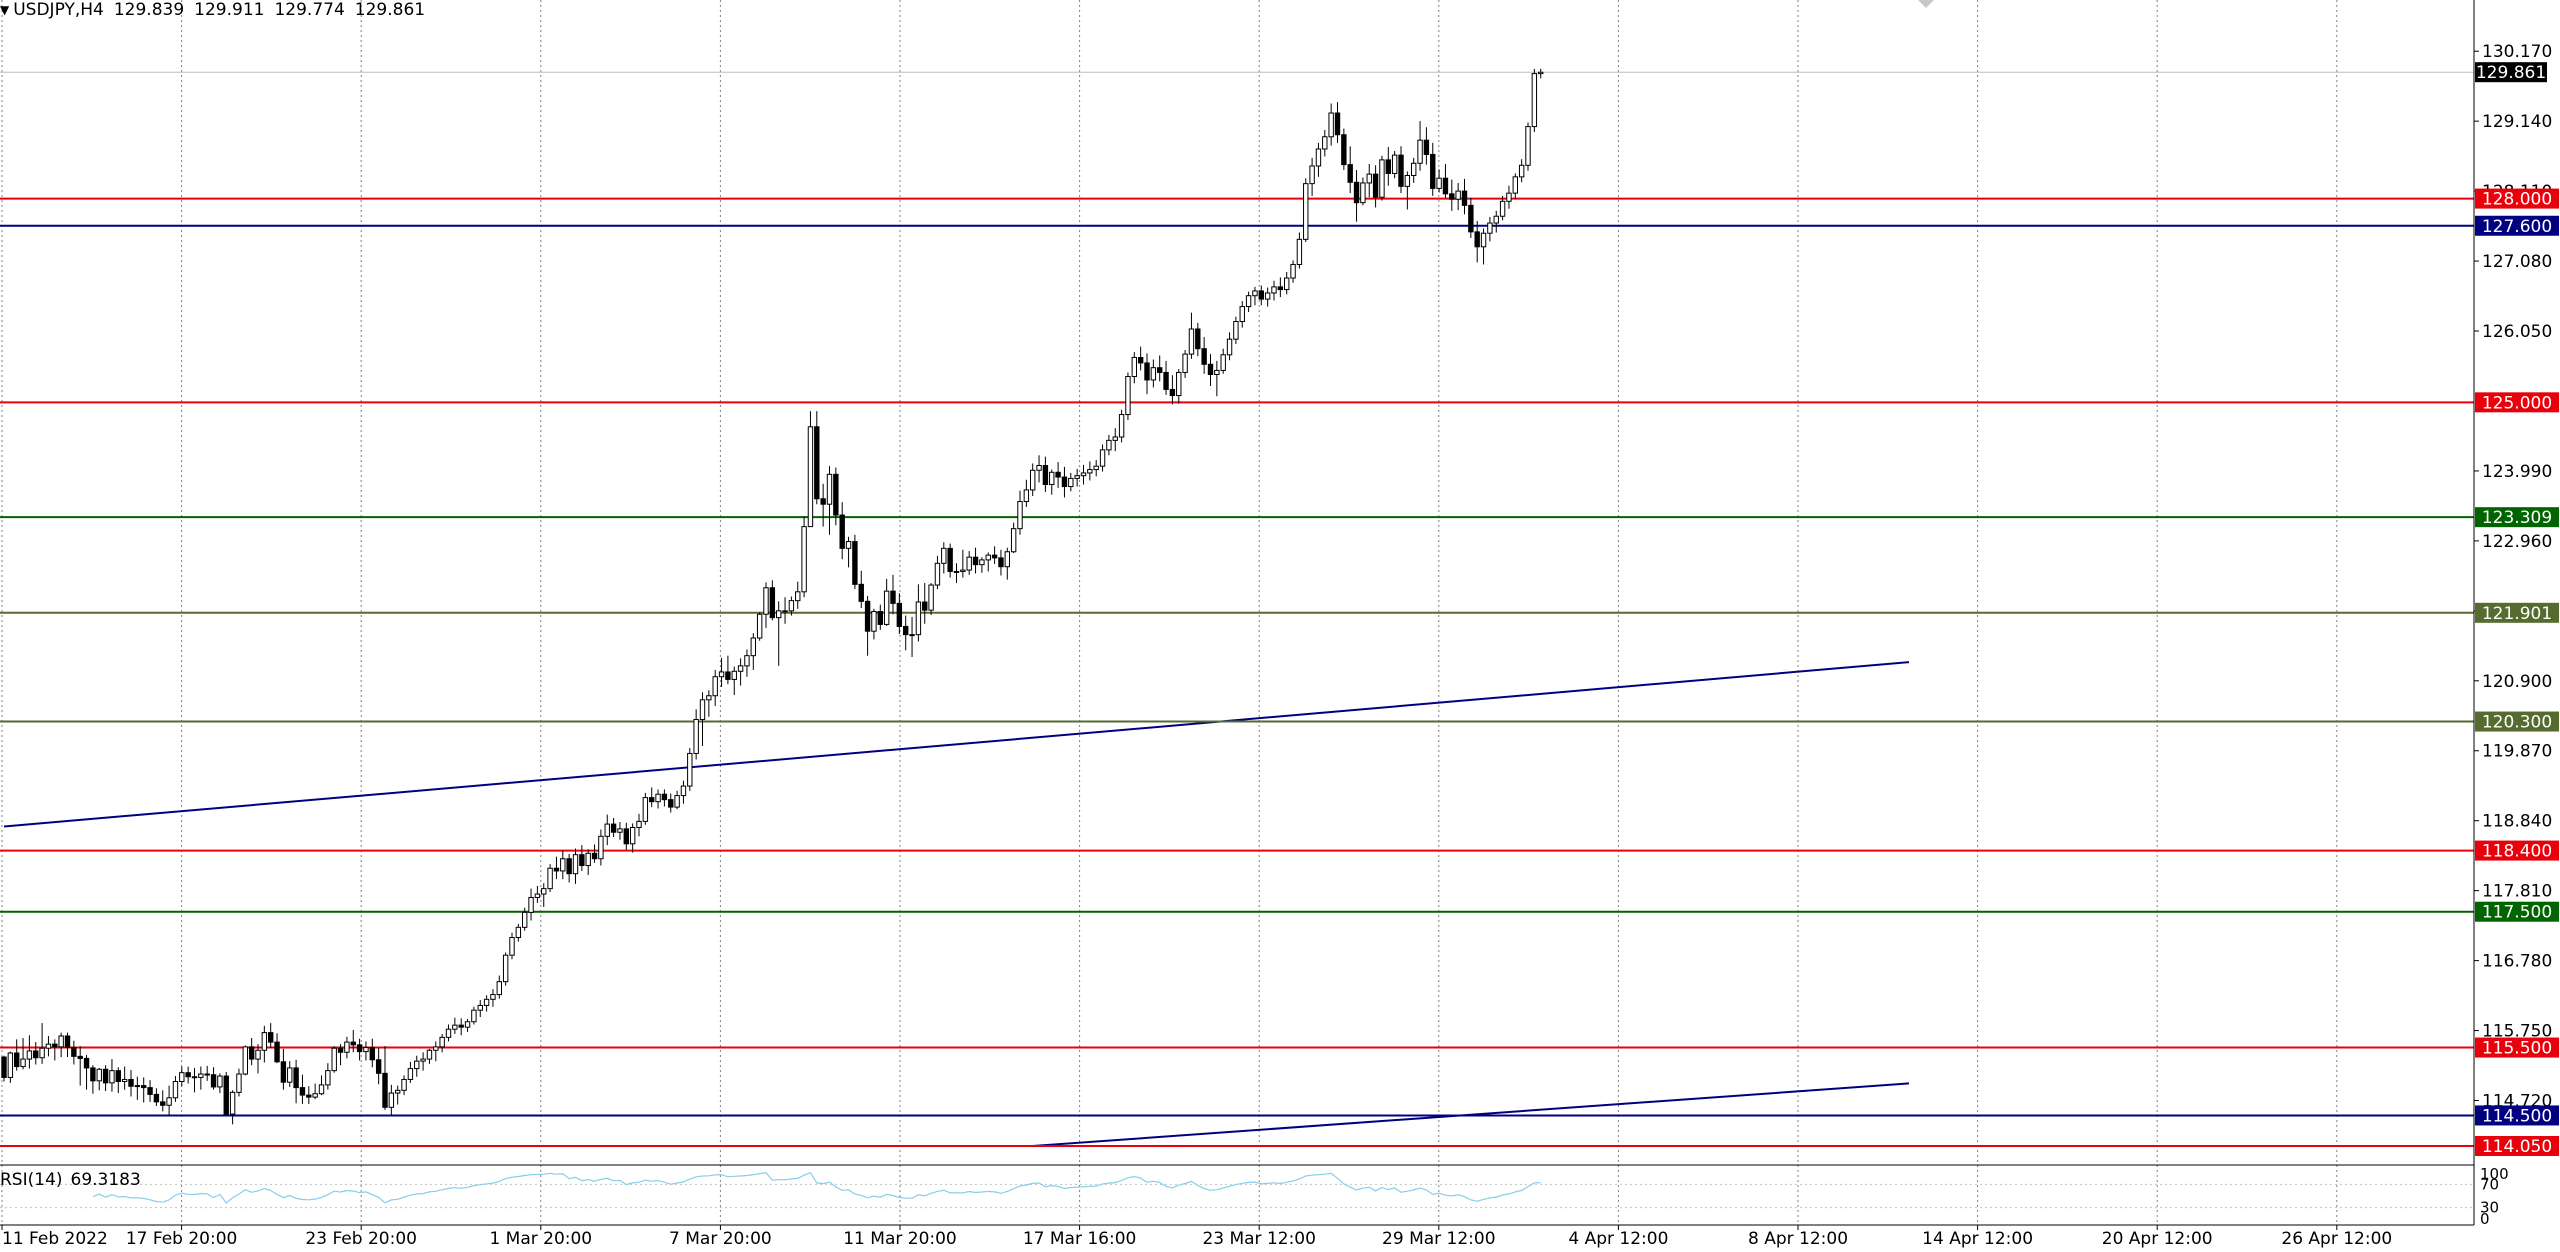 The image size is (2560, 1252). I want to click on time-axis-label: 23 Feb 20:00, so click(361, 1239).